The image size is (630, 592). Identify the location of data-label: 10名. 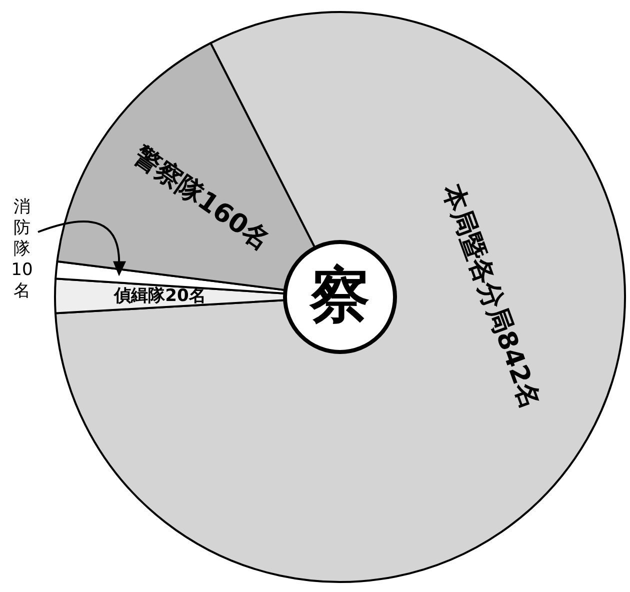
(22, 280).